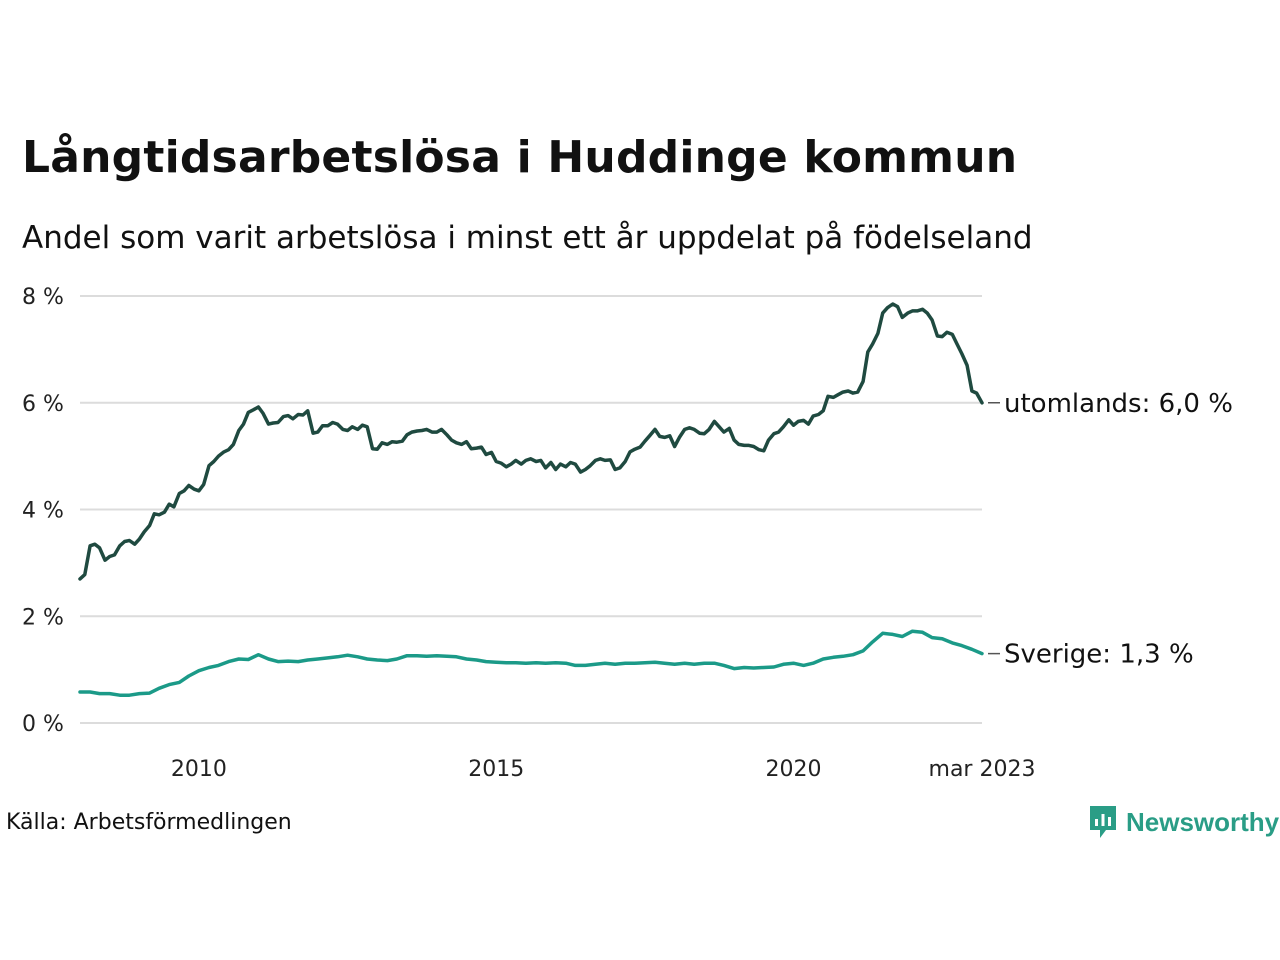 This screenshot has width=1280, height=960. What do you see at coordinates (43, 297) in the screenshot?
I see `y-tick-label: 8 %` at bounding box center [43, 297].